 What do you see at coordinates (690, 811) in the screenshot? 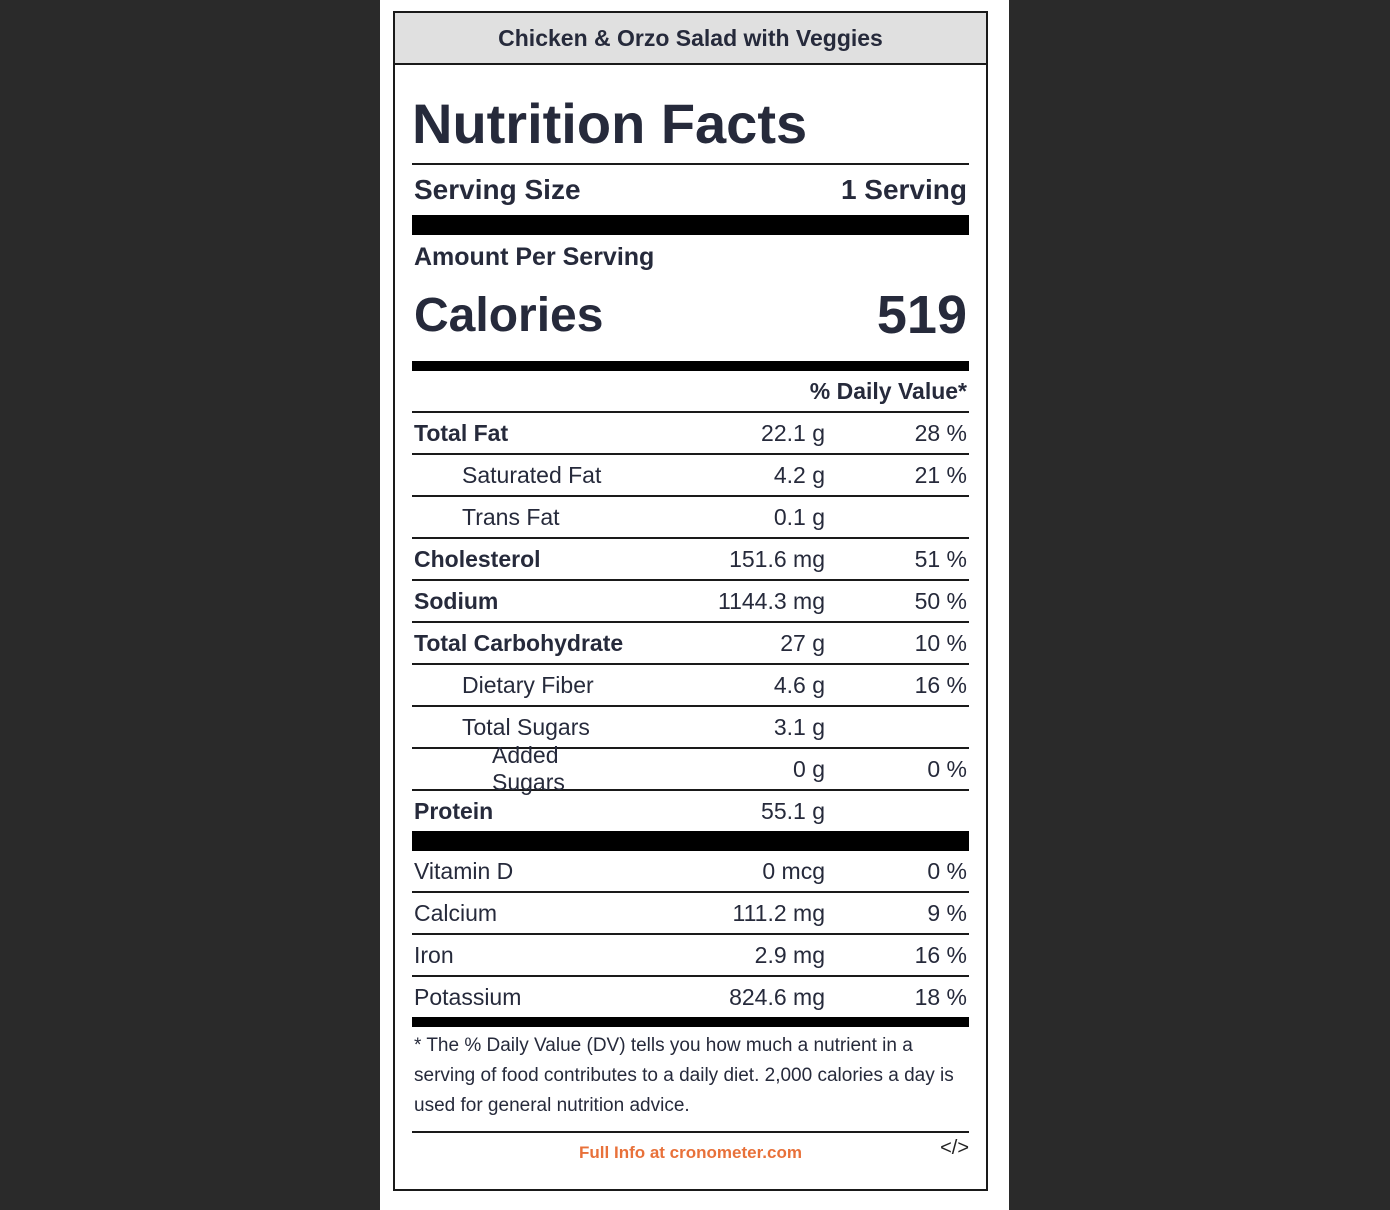
I see `nutrient-row-protein: Protein 55.1 g` at bounding box center [690, 811].